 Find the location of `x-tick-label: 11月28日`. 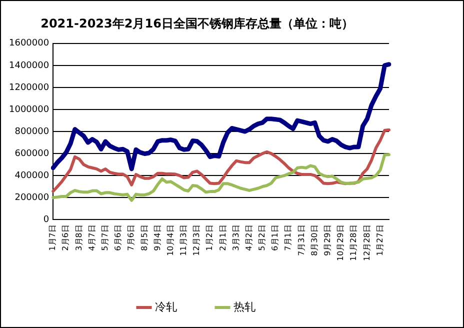

x-tick-label: 11月28日 is located at coordinates (353, 242).